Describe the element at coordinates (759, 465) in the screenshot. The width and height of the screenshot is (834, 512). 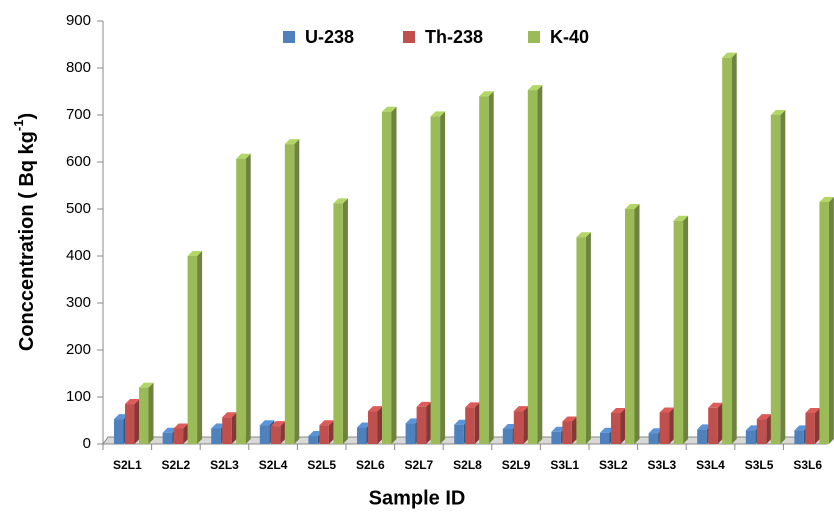
I see `x-tick-label: S3L5` at that location.